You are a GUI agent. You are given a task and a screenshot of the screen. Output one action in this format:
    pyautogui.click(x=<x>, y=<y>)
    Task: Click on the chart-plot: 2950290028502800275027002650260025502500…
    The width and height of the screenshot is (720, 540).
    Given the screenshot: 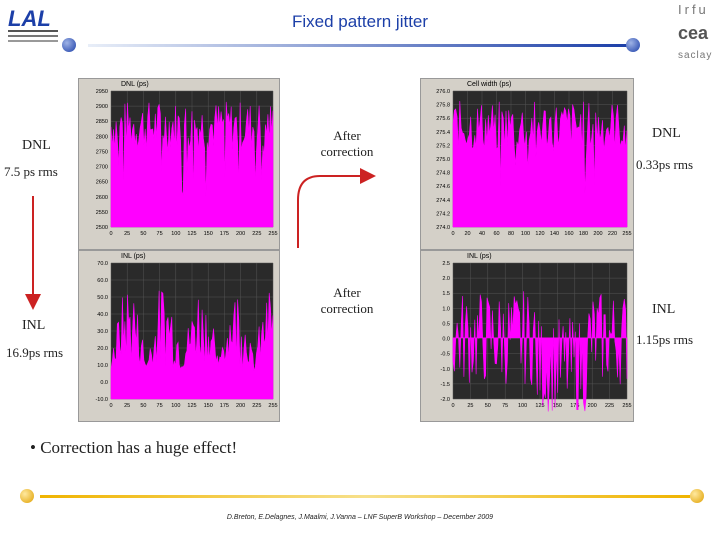 What is the action you would take?
    pyautogui.click(x=187, y=163)
    